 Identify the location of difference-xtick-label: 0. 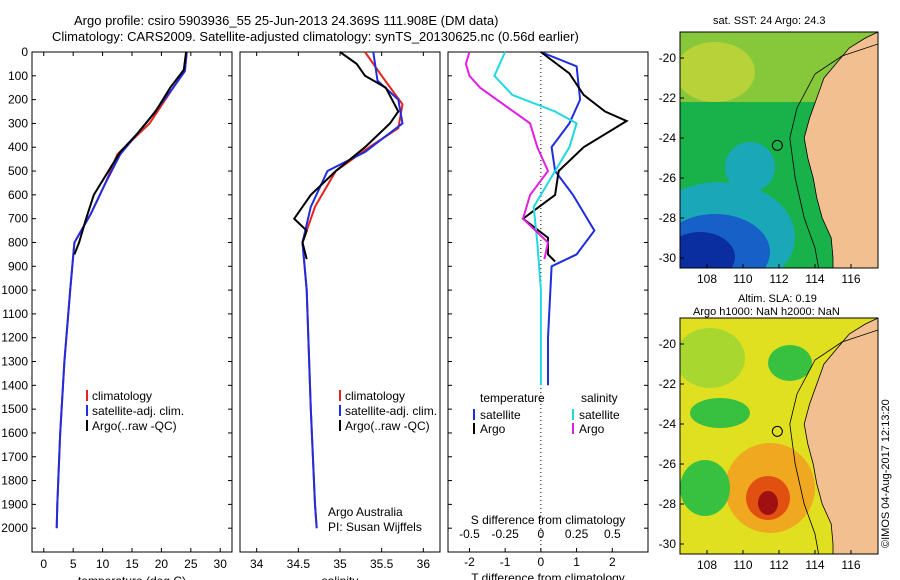
(541, 562).